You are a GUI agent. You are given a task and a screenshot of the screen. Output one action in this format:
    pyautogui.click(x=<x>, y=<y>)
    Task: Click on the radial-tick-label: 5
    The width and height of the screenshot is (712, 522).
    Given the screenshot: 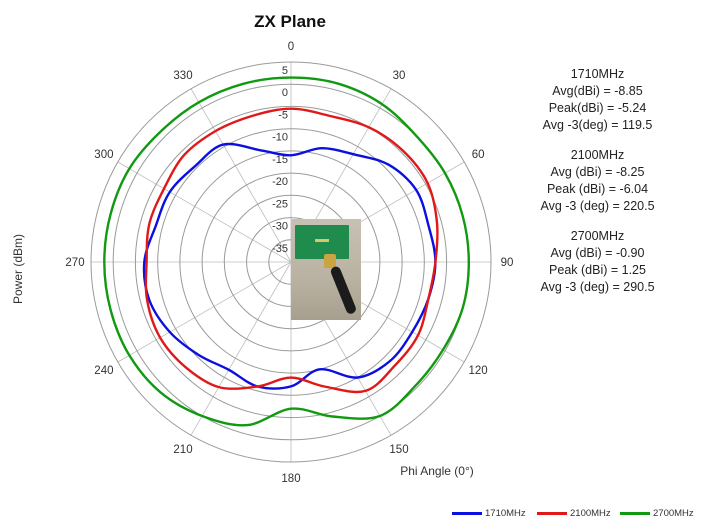 What is the action you would take?
    pyautogui.click(x=285, y=71)
    